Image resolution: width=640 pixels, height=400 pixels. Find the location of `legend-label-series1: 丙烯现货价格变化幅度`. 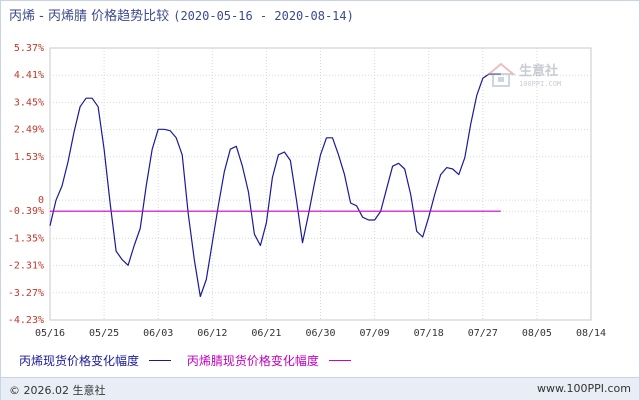

legend-label-series1: 丙烯现货价格变化幅度 is located at coordinates (79, 361).